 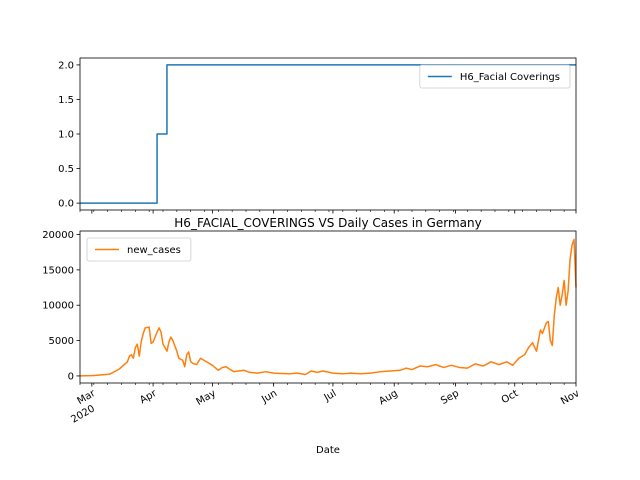 I want to click on bottom-legend-box, so click(x=139, y=249).